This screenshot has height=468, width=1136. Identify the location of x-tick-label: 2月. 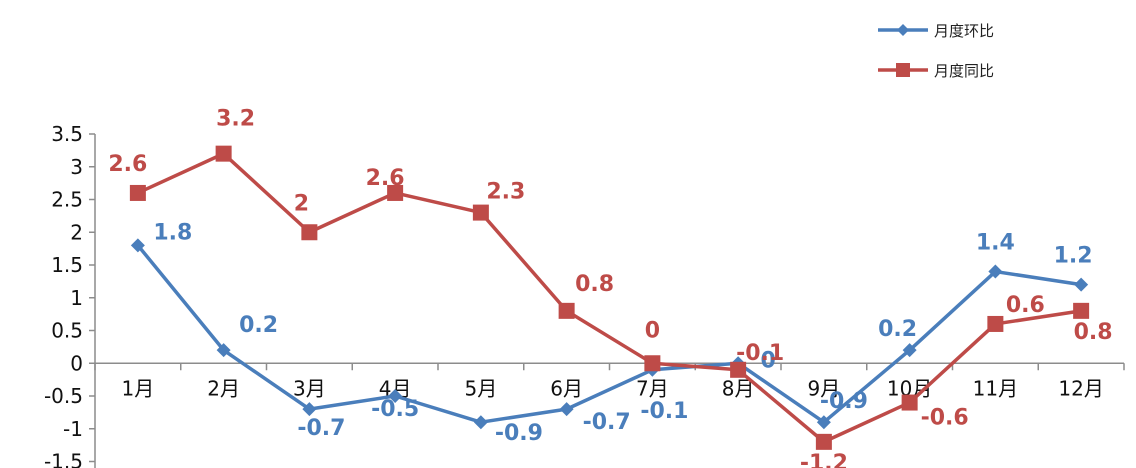
(223, 388).